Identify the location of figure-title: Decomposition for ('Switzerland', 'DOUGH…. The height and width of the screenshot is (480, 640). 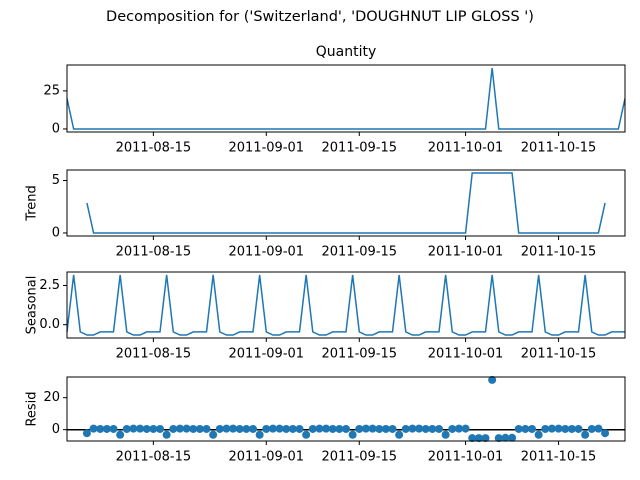
(320, 17).